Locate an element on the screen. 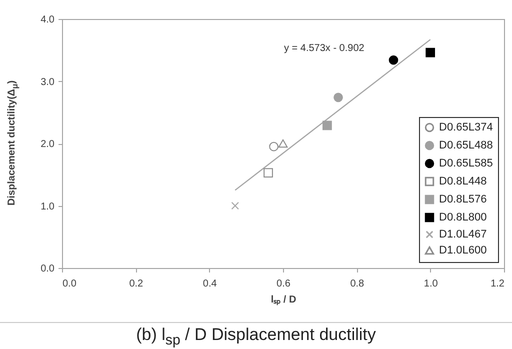 The width and height of the screenshot is (512, 349). x-axis-title: lₛₚ / D is located at coordinates (283, 300).